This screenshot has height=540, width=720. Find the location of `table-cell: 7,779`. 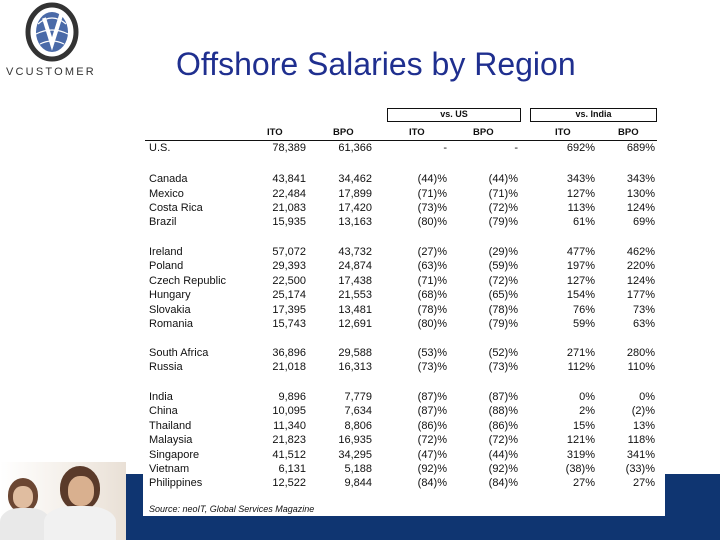

table-cell: 7,779 is located at coordinates (358, 397).